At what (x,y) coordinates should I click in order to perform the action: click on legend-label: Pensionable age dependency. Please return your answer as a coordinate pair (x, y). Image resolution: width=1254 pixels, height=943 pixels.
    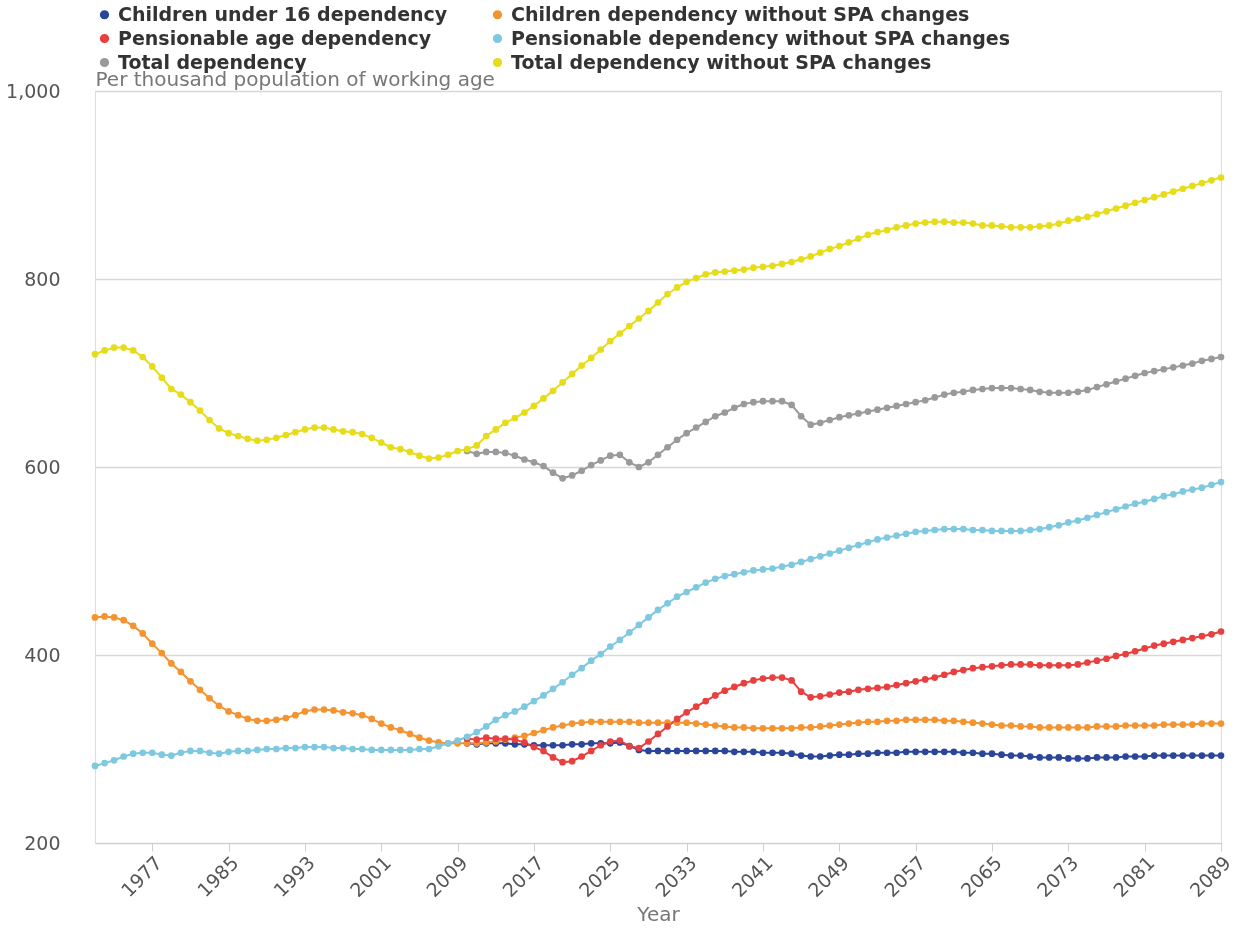
    Looking at the image, I should click on (275, 37).